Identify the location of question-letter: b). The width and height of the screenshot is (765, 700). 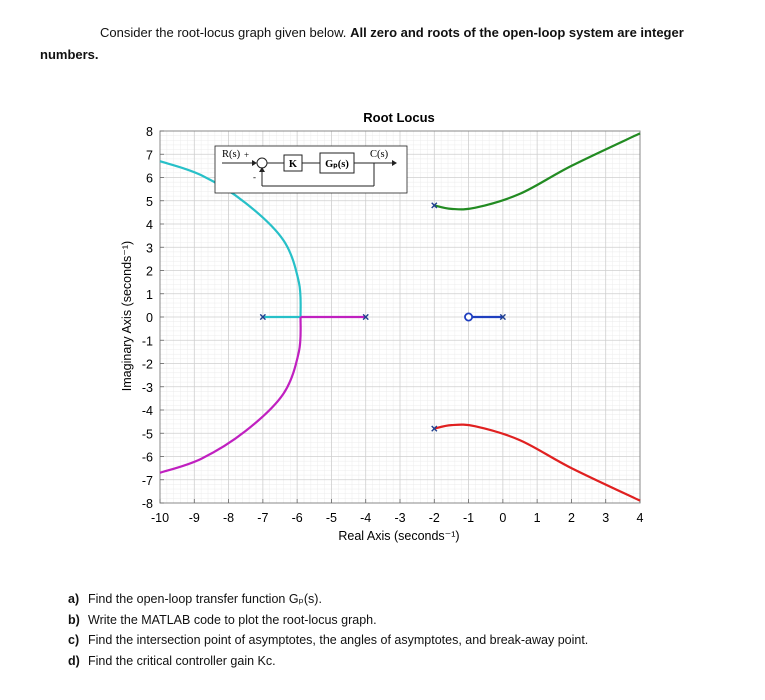
(74, 619).